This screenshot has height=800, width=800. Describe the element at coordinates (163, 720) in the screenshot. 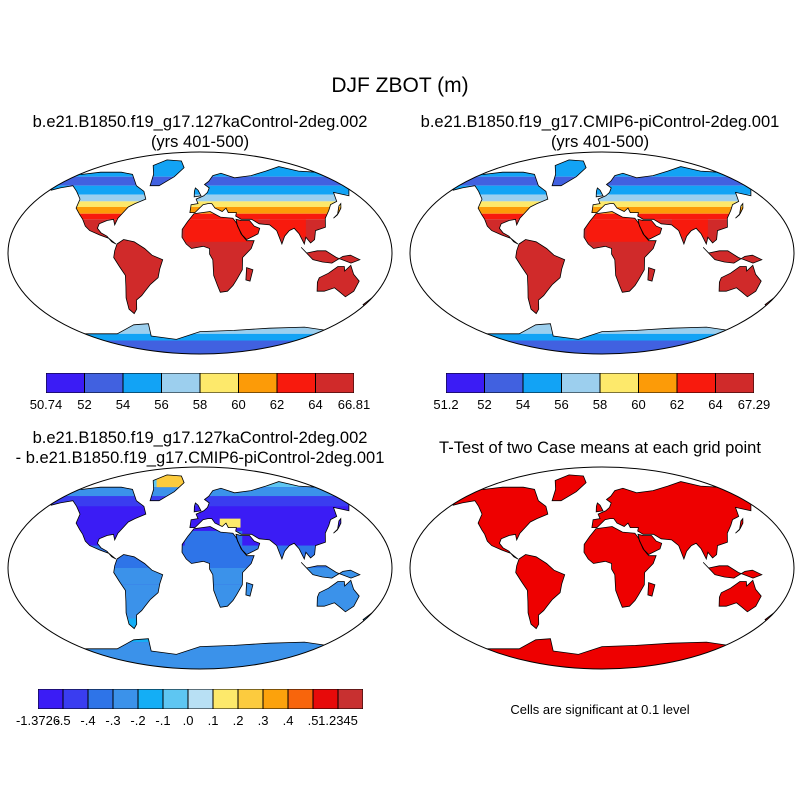

I see `colorbar-label: -.1` at that location.